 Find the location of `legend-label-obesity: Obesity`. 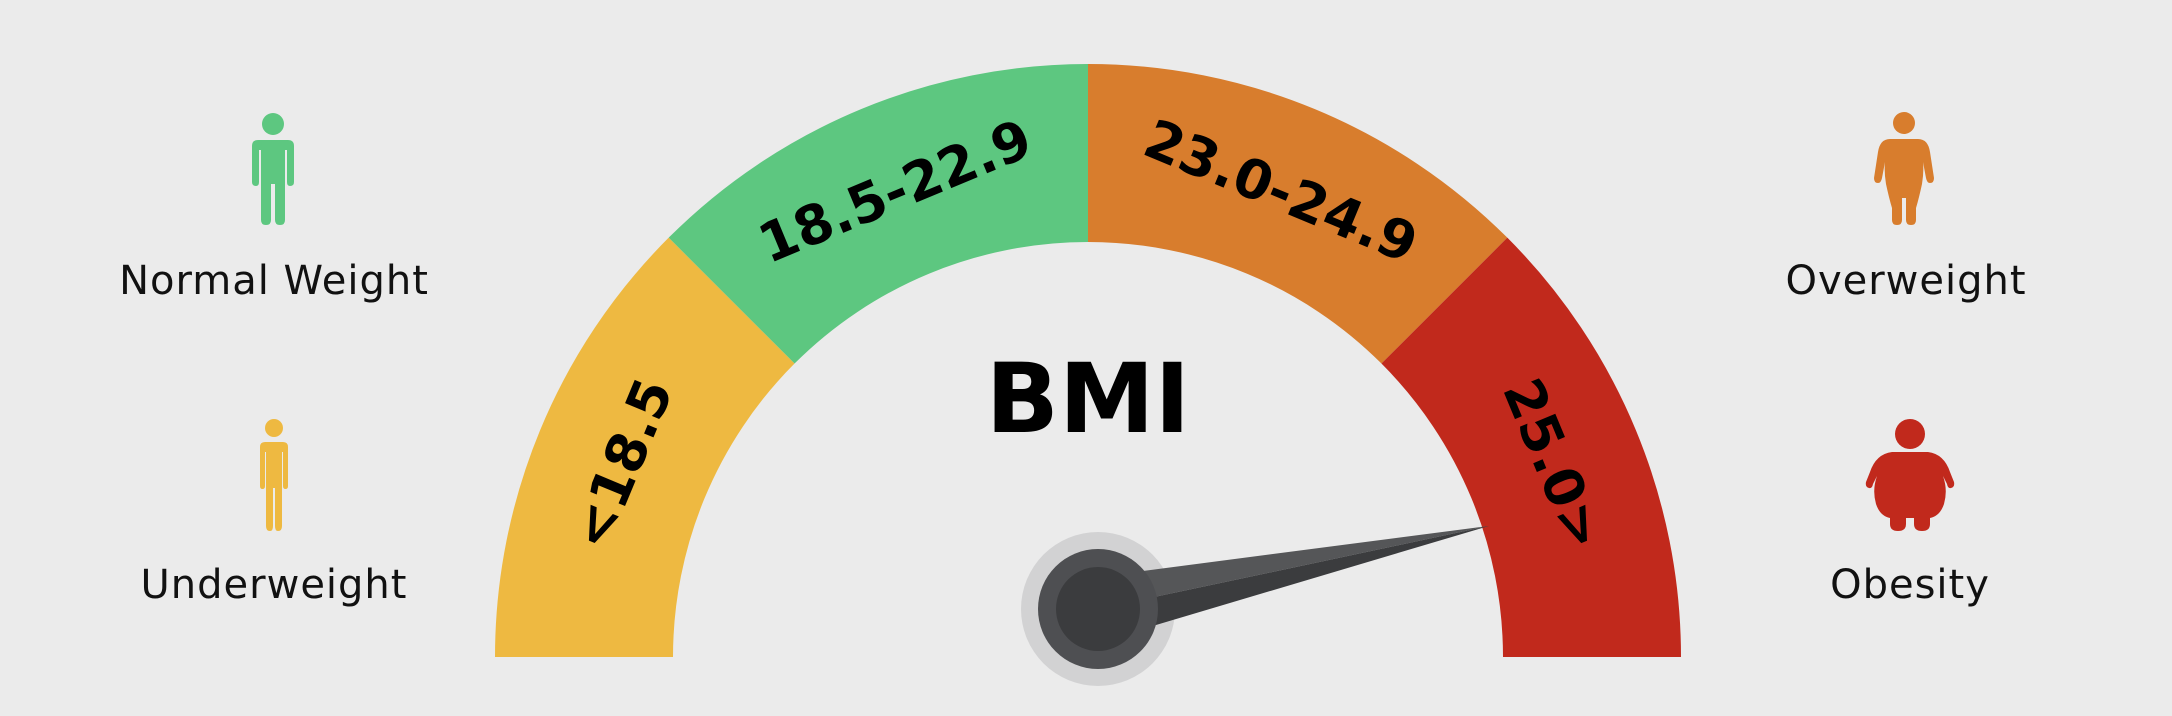

legend-label-obesity: Obesity is located at coordinates (1910, 585).